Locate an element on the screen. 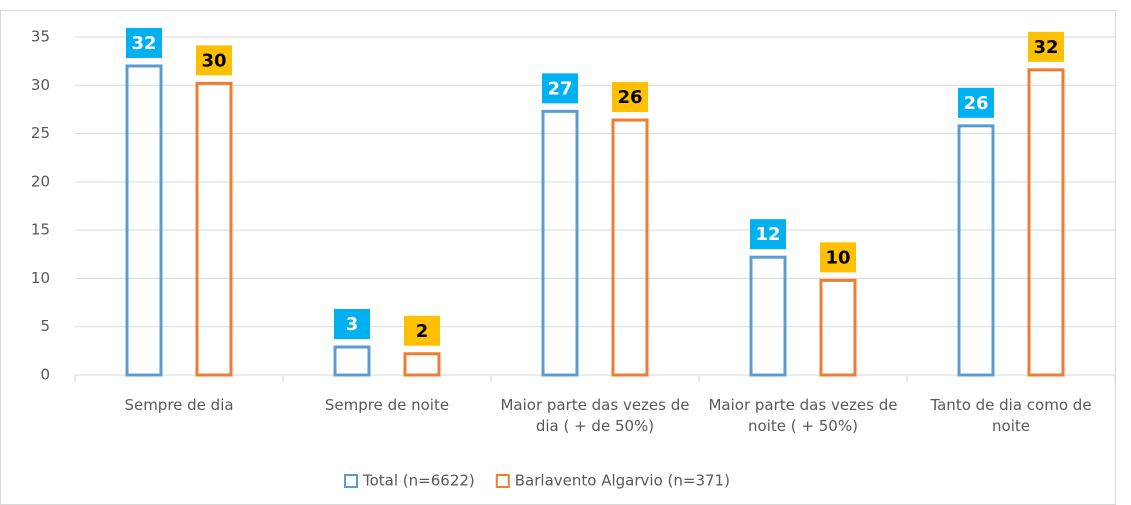 The image size is (1131, 505). legend-label: Barlavento Algarvio (n=371) is located at coordinates (622, 481).